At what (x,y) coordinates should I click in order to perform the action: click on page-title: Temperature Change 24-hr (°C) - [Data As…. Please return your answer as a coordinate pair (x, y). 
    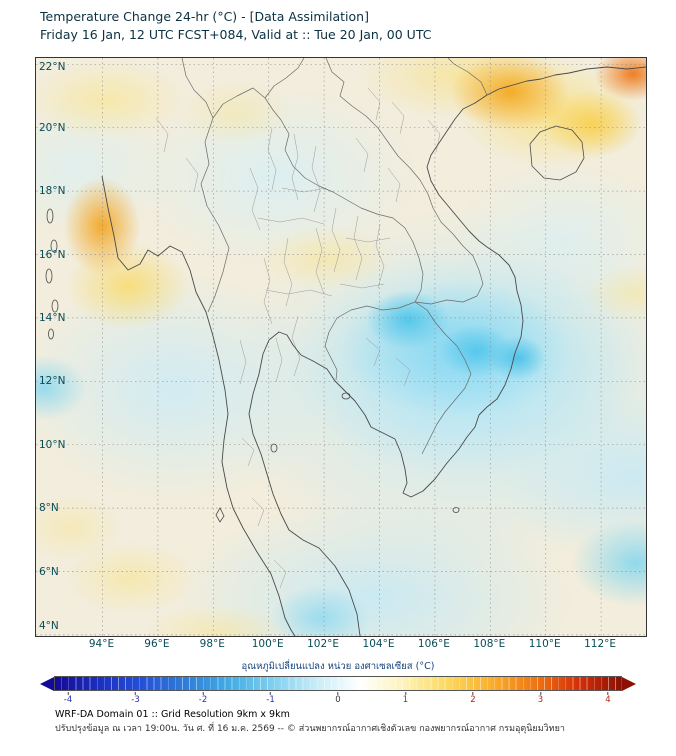
    Looking at the image, I should click on (204, 16).